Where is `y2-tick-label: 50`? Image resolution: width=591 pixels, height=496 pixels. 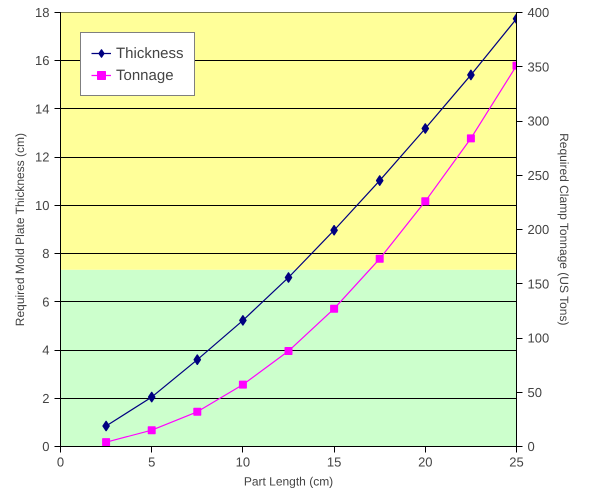
y2-tick-label: 50 is located at coordinates (535, 392).